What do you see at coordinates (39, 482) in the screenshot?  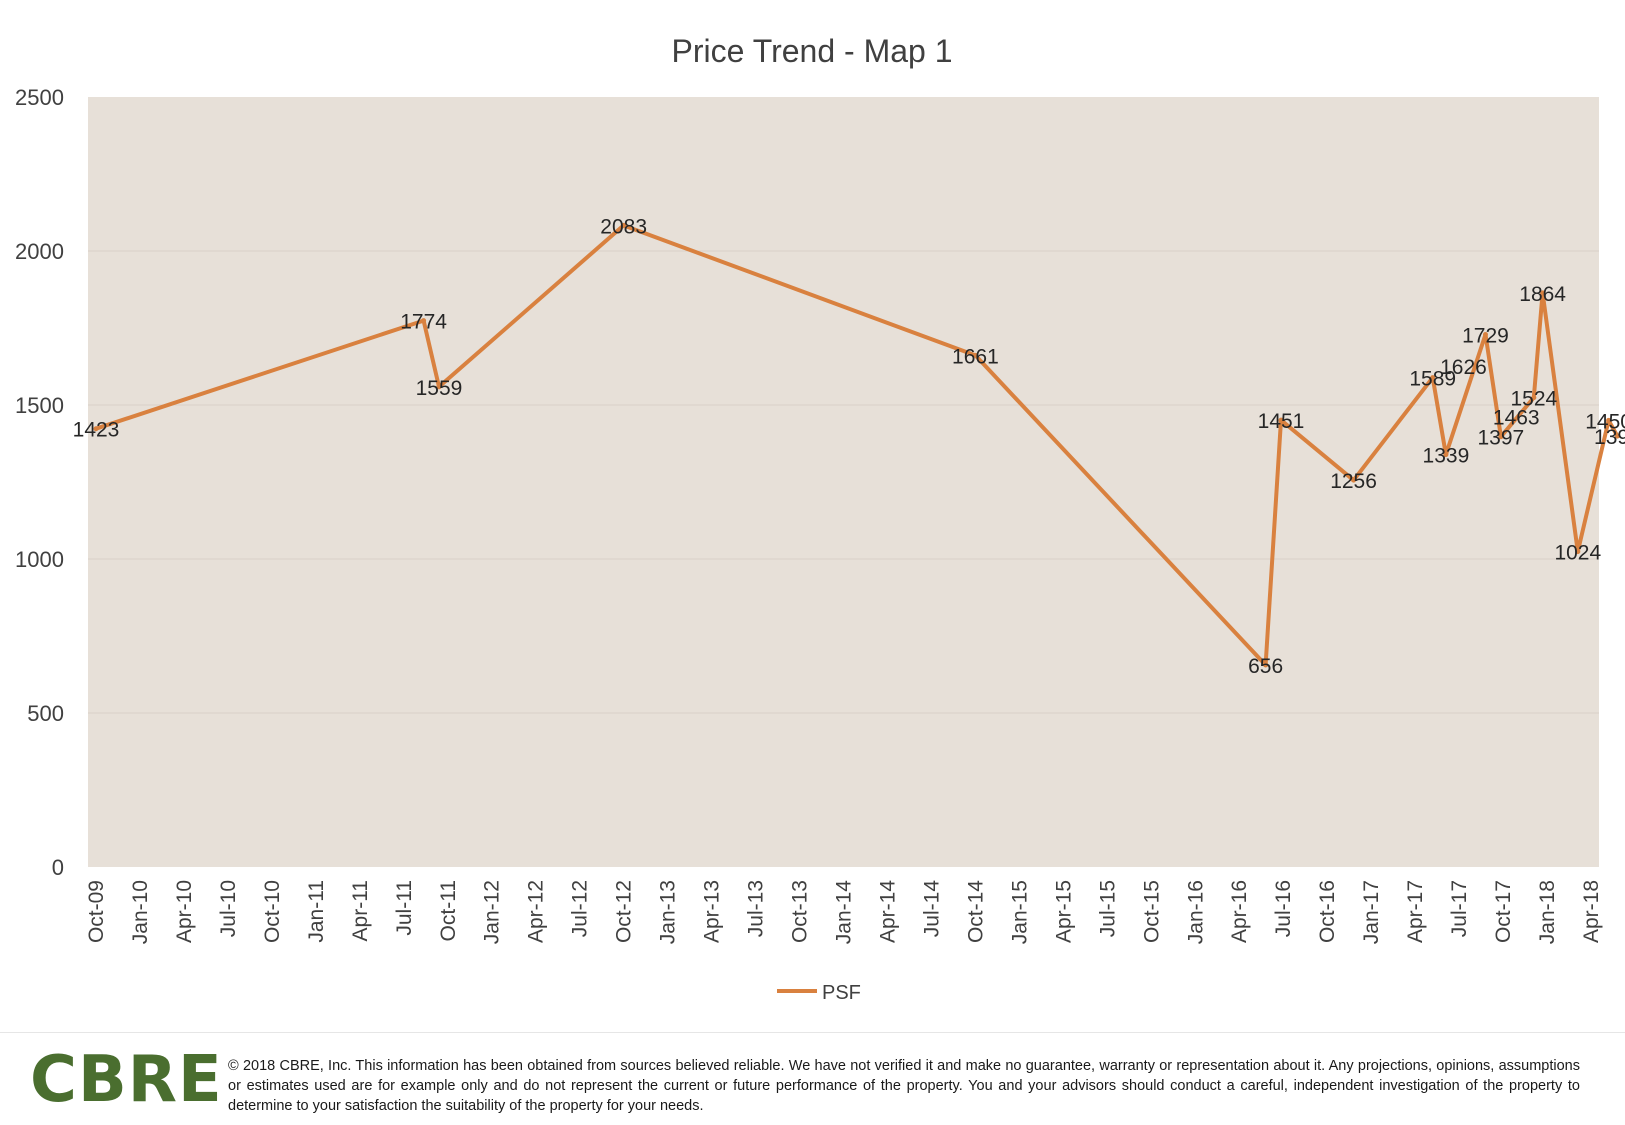 I see `y-axis-ticks: 0 500 1000 1500 2000 2500` at bounding box center [39, 482].